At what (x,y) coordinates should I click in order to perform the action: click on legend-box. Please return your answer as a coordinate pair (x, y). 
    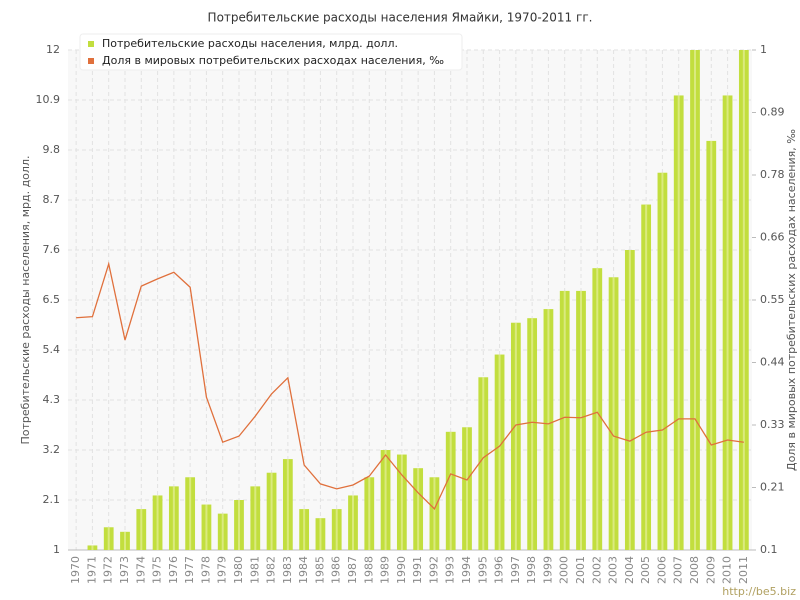
    Looking at the image, I should click on (271, 52).